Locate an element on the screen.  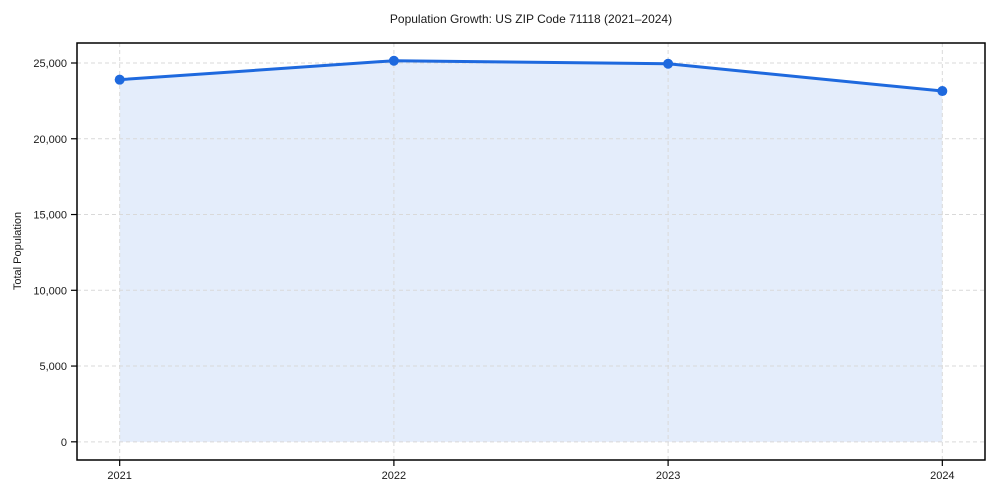
data-point-2023 is located at coordinates (668, 63).